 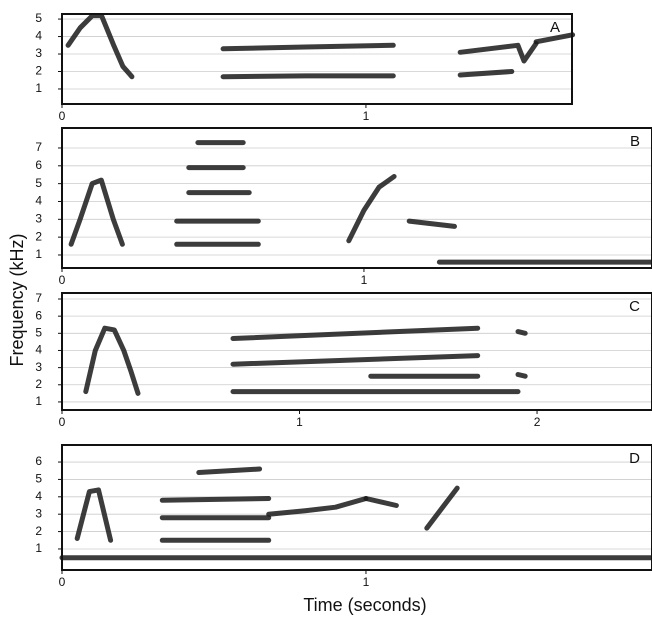 I want to click on panel-label: B, so click(x=635, y=141).